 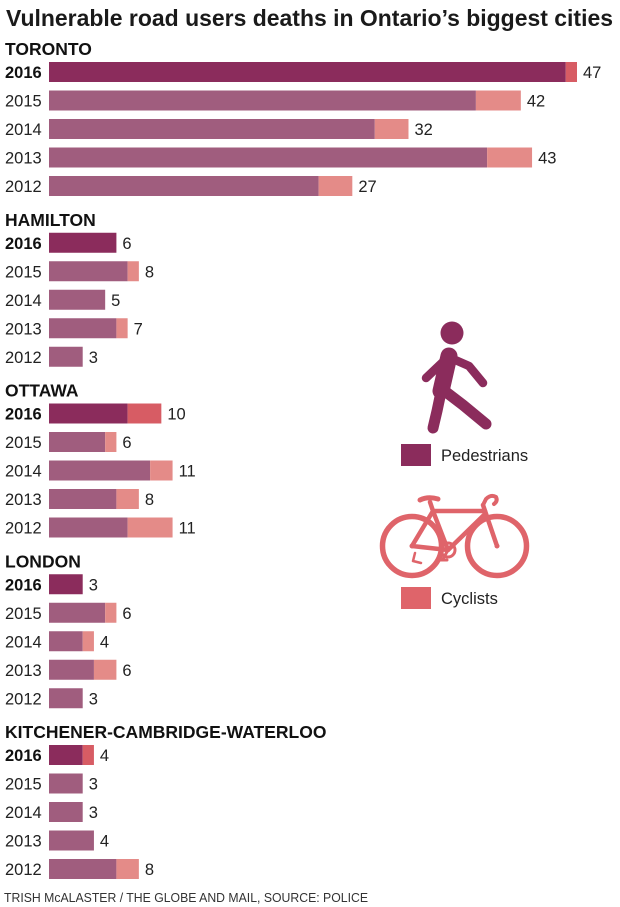 What do you see at coordinates (423, 130) in the screenshot?
I see `total-label: 32` at bounding box center [423, 130].